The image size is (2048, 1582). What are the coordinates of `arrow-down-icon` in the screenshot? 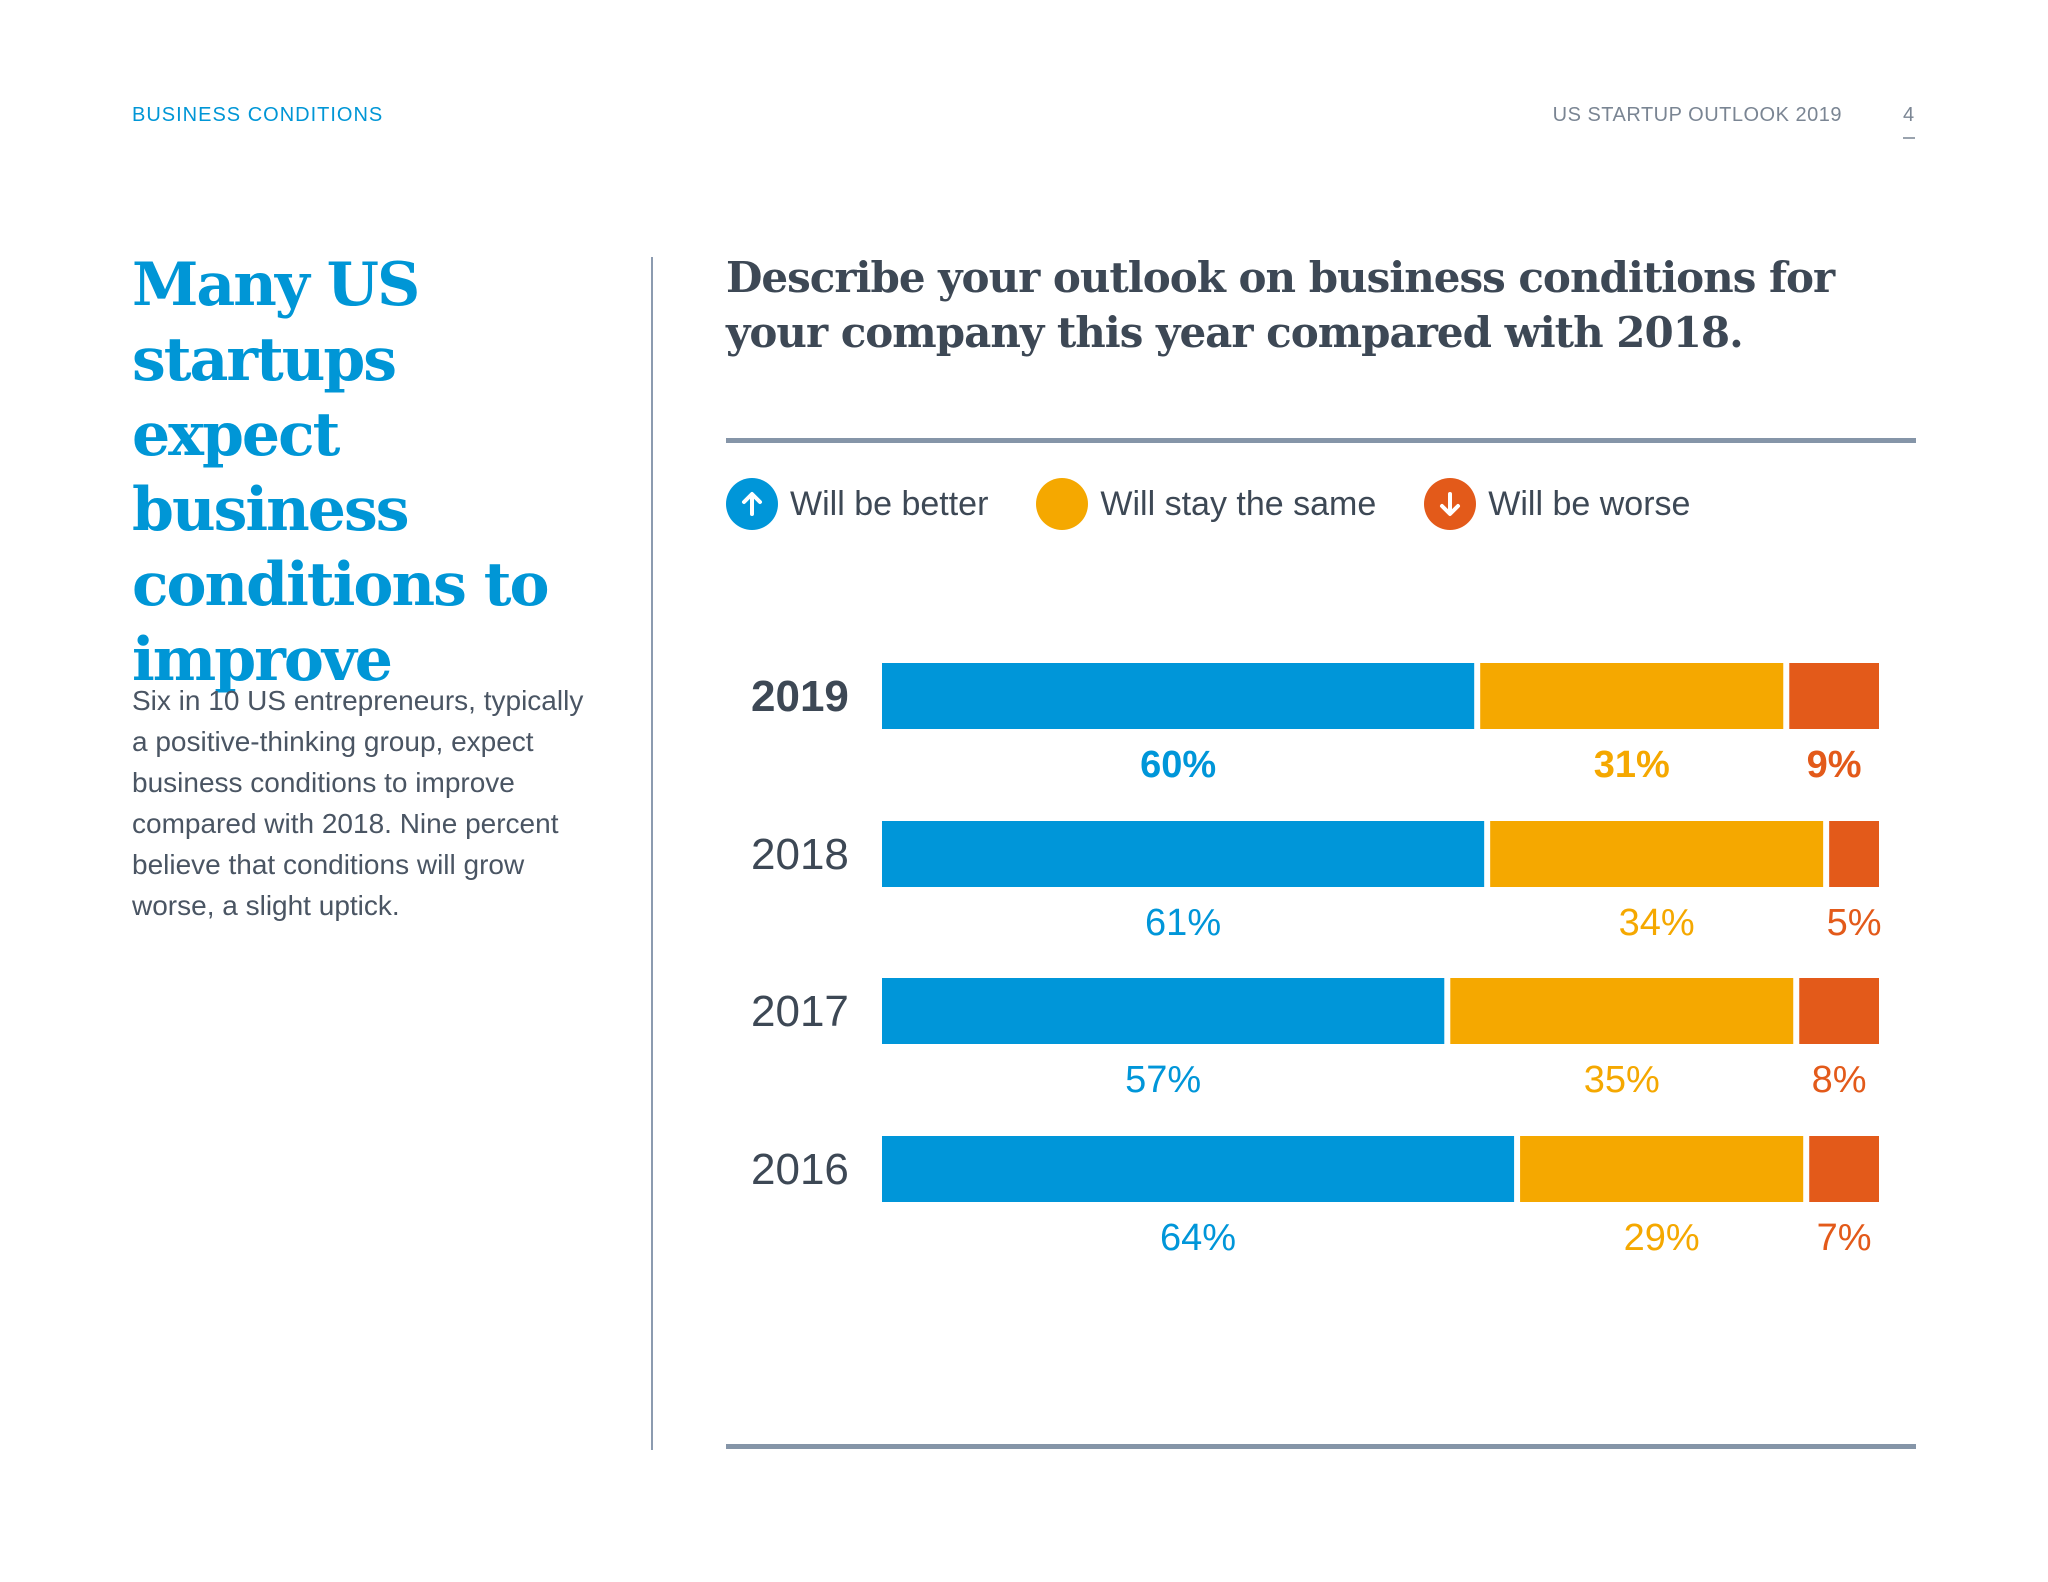 It's located at (1450, 504).